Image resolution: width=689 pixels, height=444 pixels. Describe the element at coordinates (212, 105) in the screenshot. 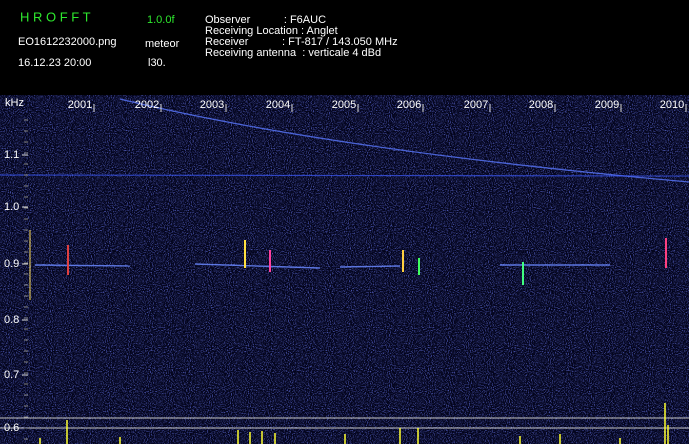

I see `x-label: 2003` at that location.